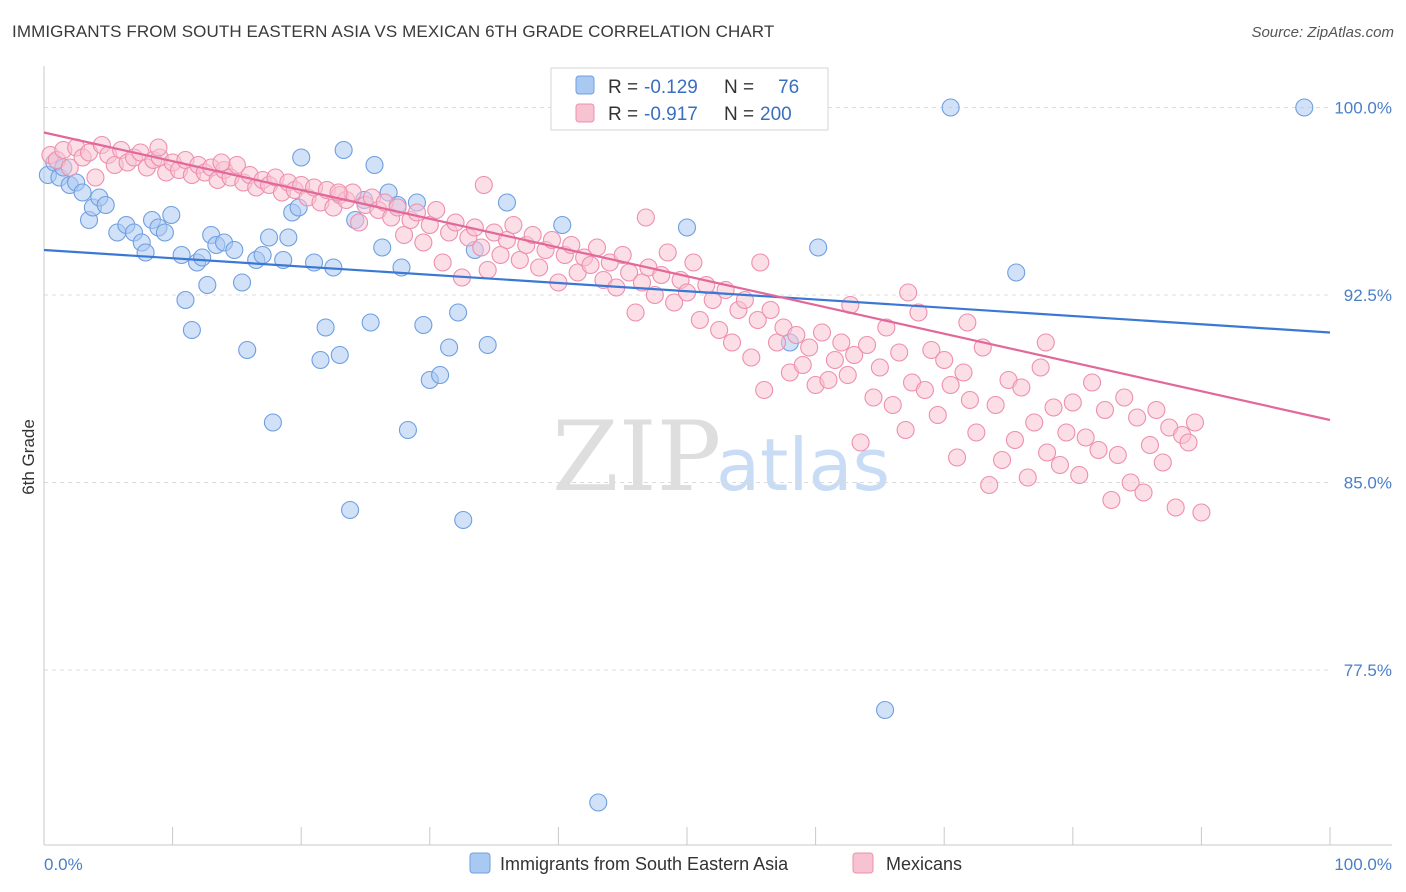  What do you see at coordinates (644, 864) in the screenshot?
I see `bottom-legend-label-blue: Immigrants from South Eastern Asia` at bounding box center [644, 864].